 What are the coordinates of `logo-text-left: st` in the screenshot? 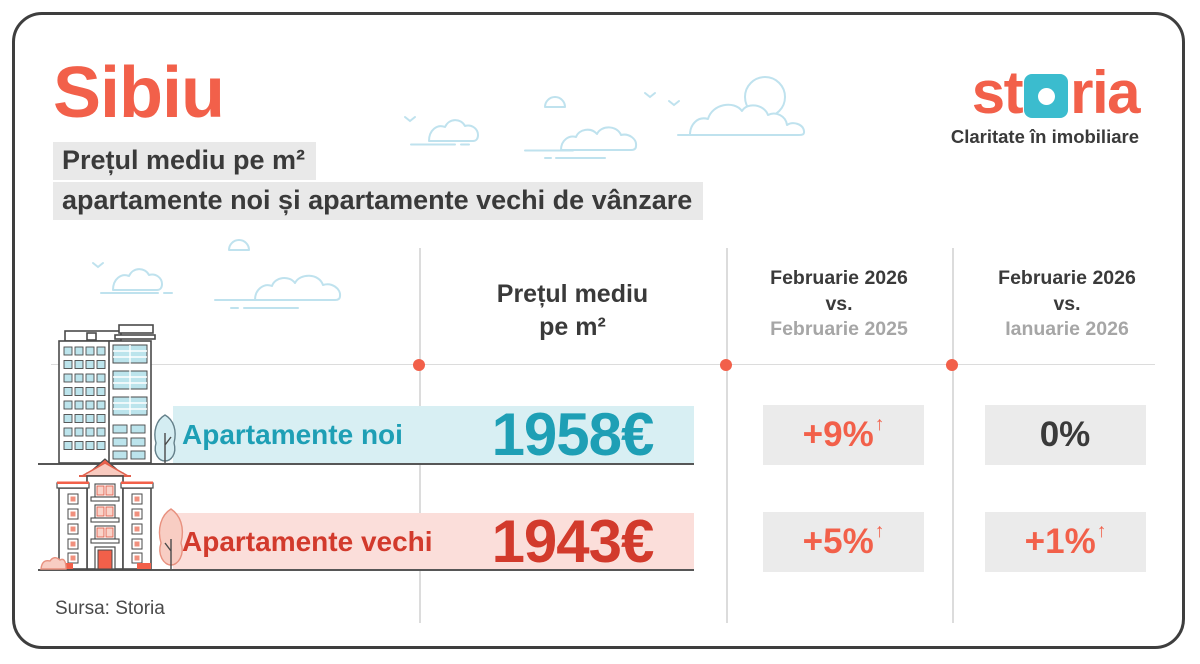 It's located at (997, 92).